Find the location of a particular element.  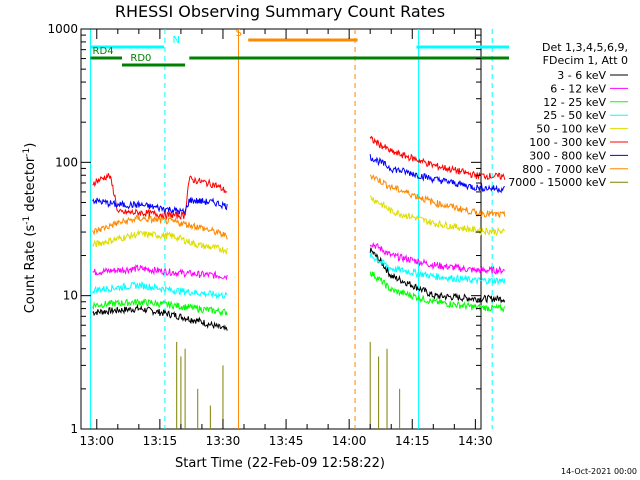

legend-label-8: 7000 - 15000 keV is located at coordinates (557, 182).